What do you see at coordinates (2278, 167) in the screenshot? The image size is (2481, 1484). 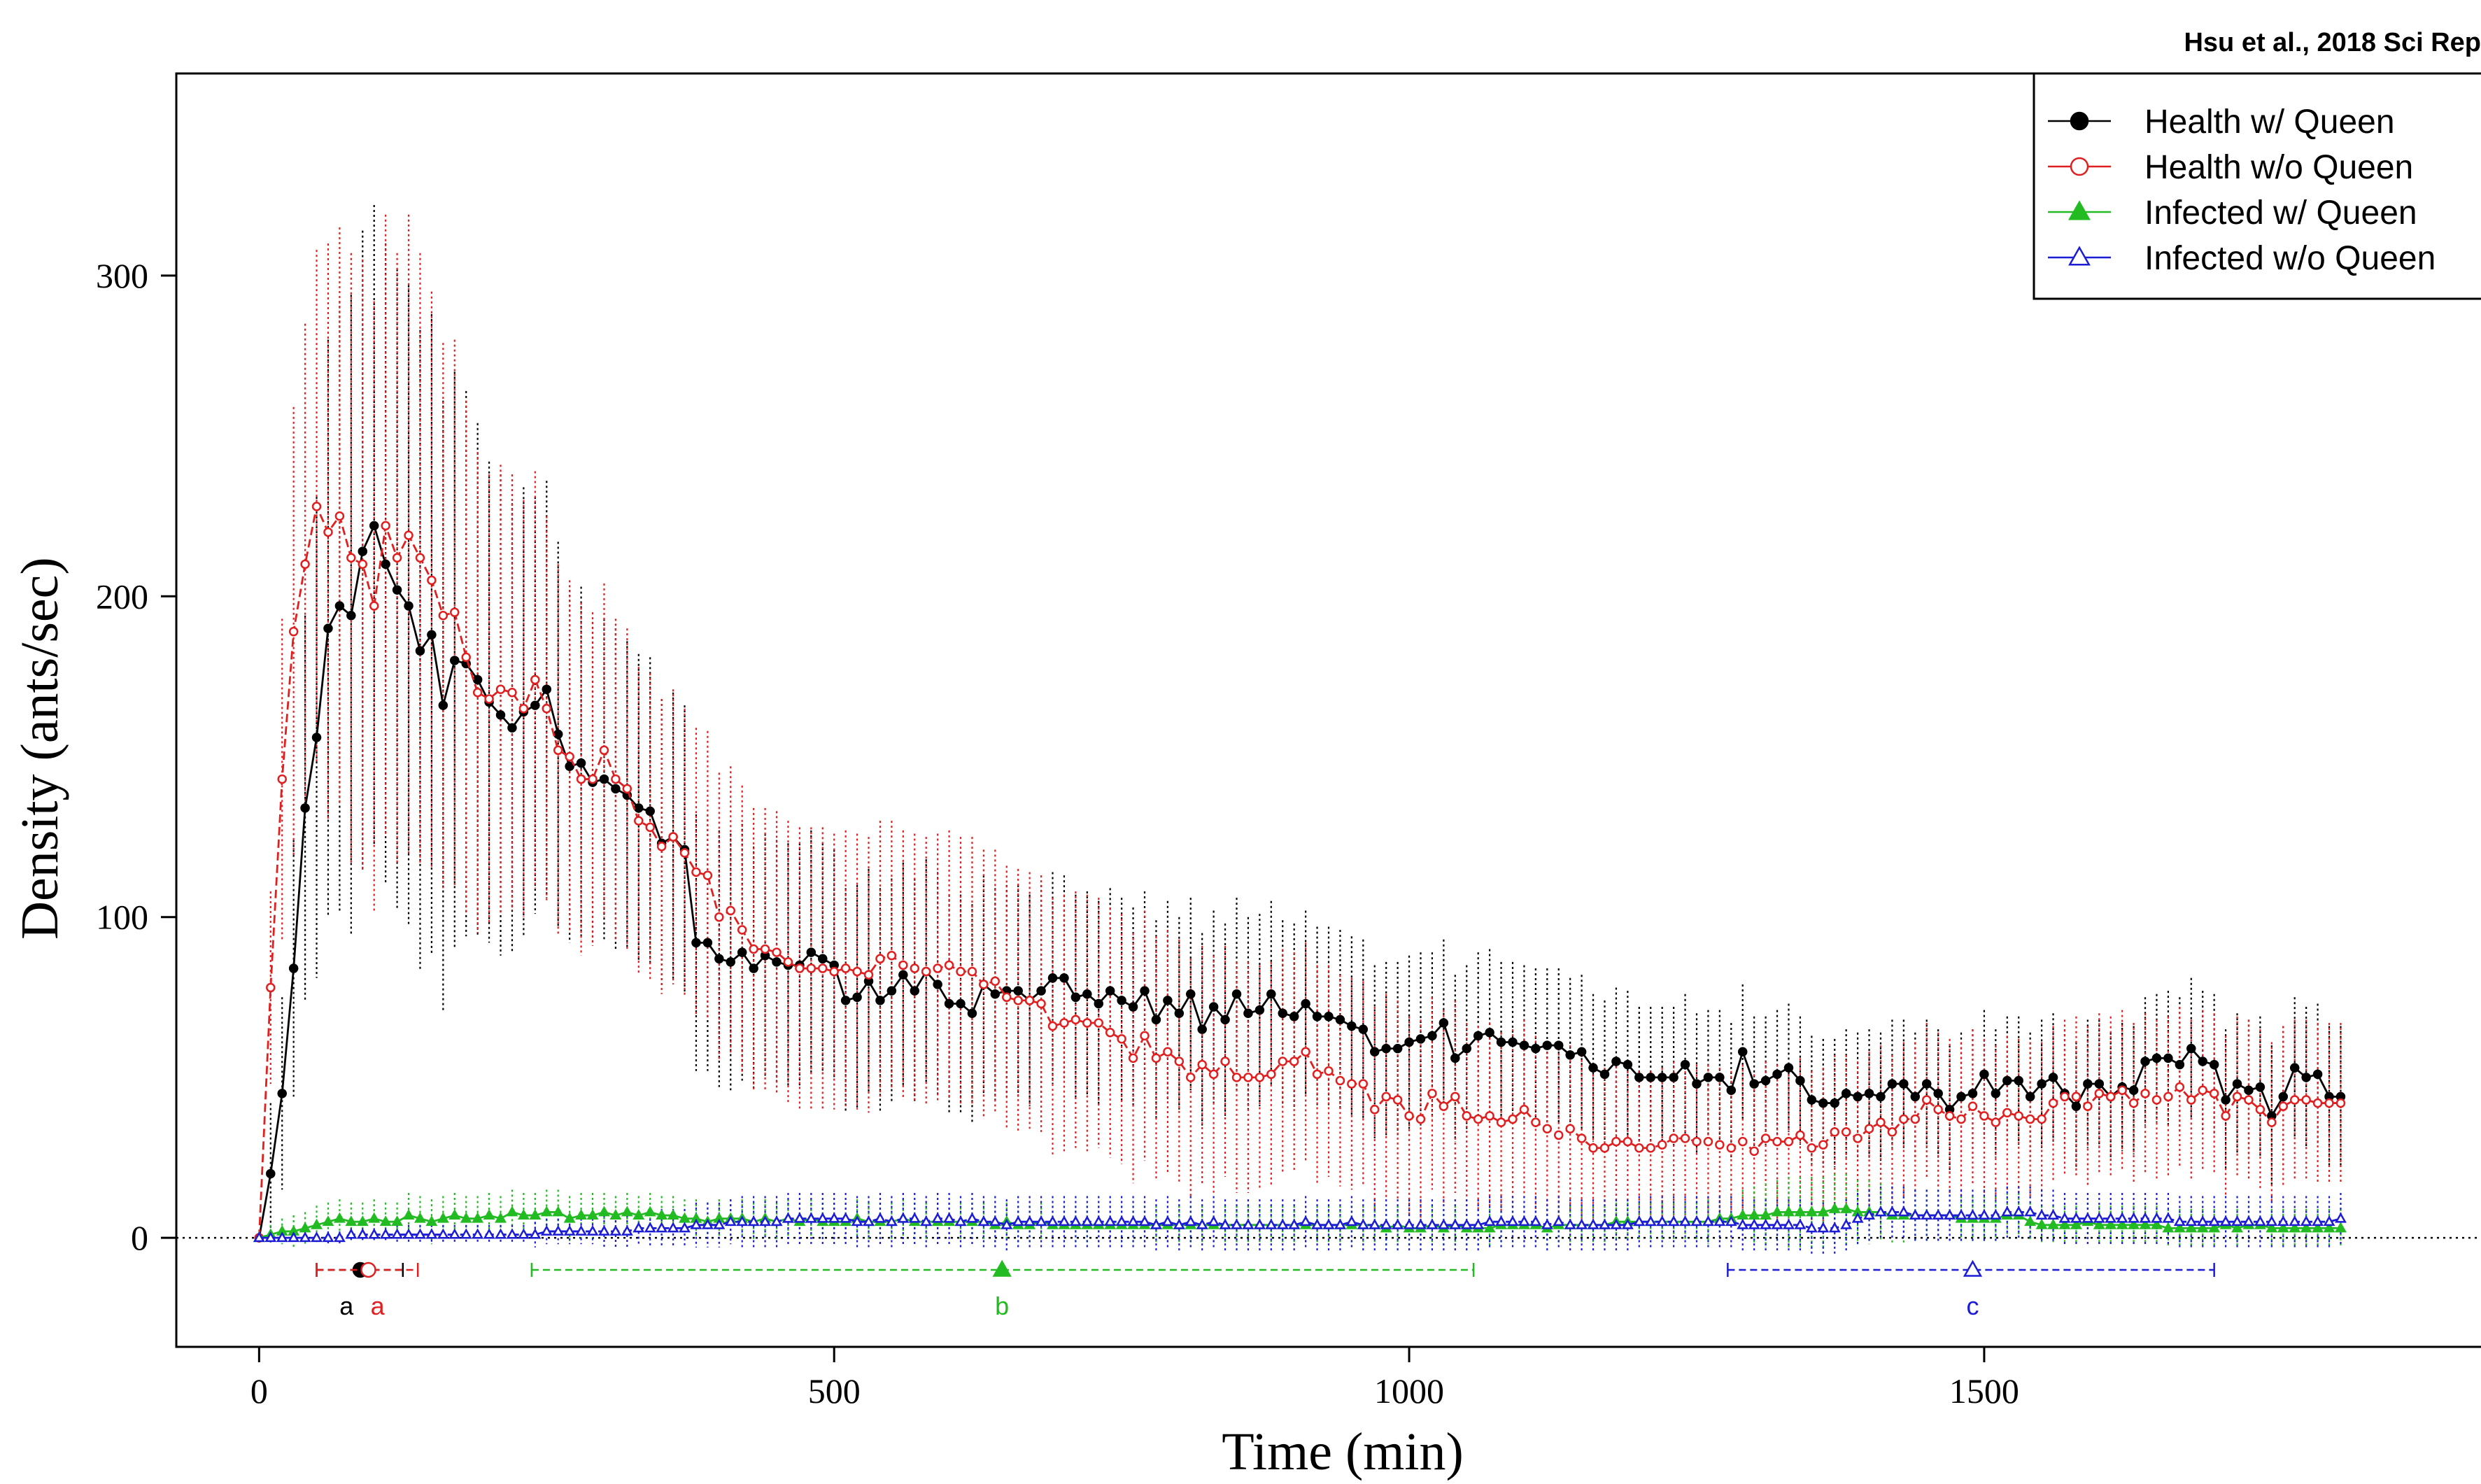 I see `legend-label: Health w/o Queen` at bounding box center [2278, 167].